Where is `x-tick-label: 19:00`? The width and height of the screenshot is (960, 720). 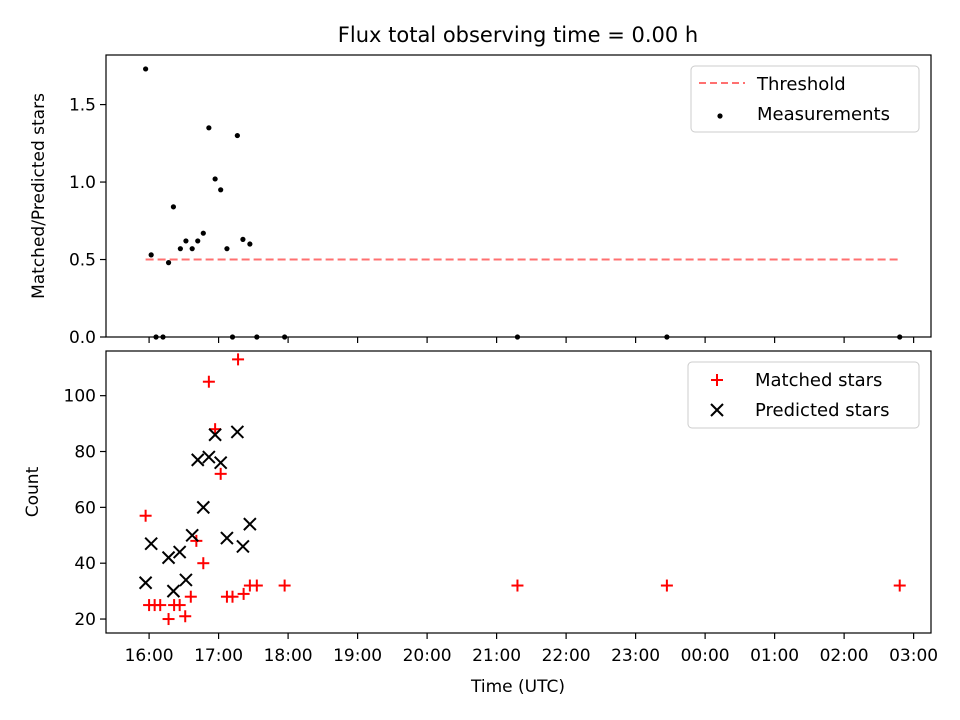
x-tick-label: 19:00 is located at coordinates (357, 656).